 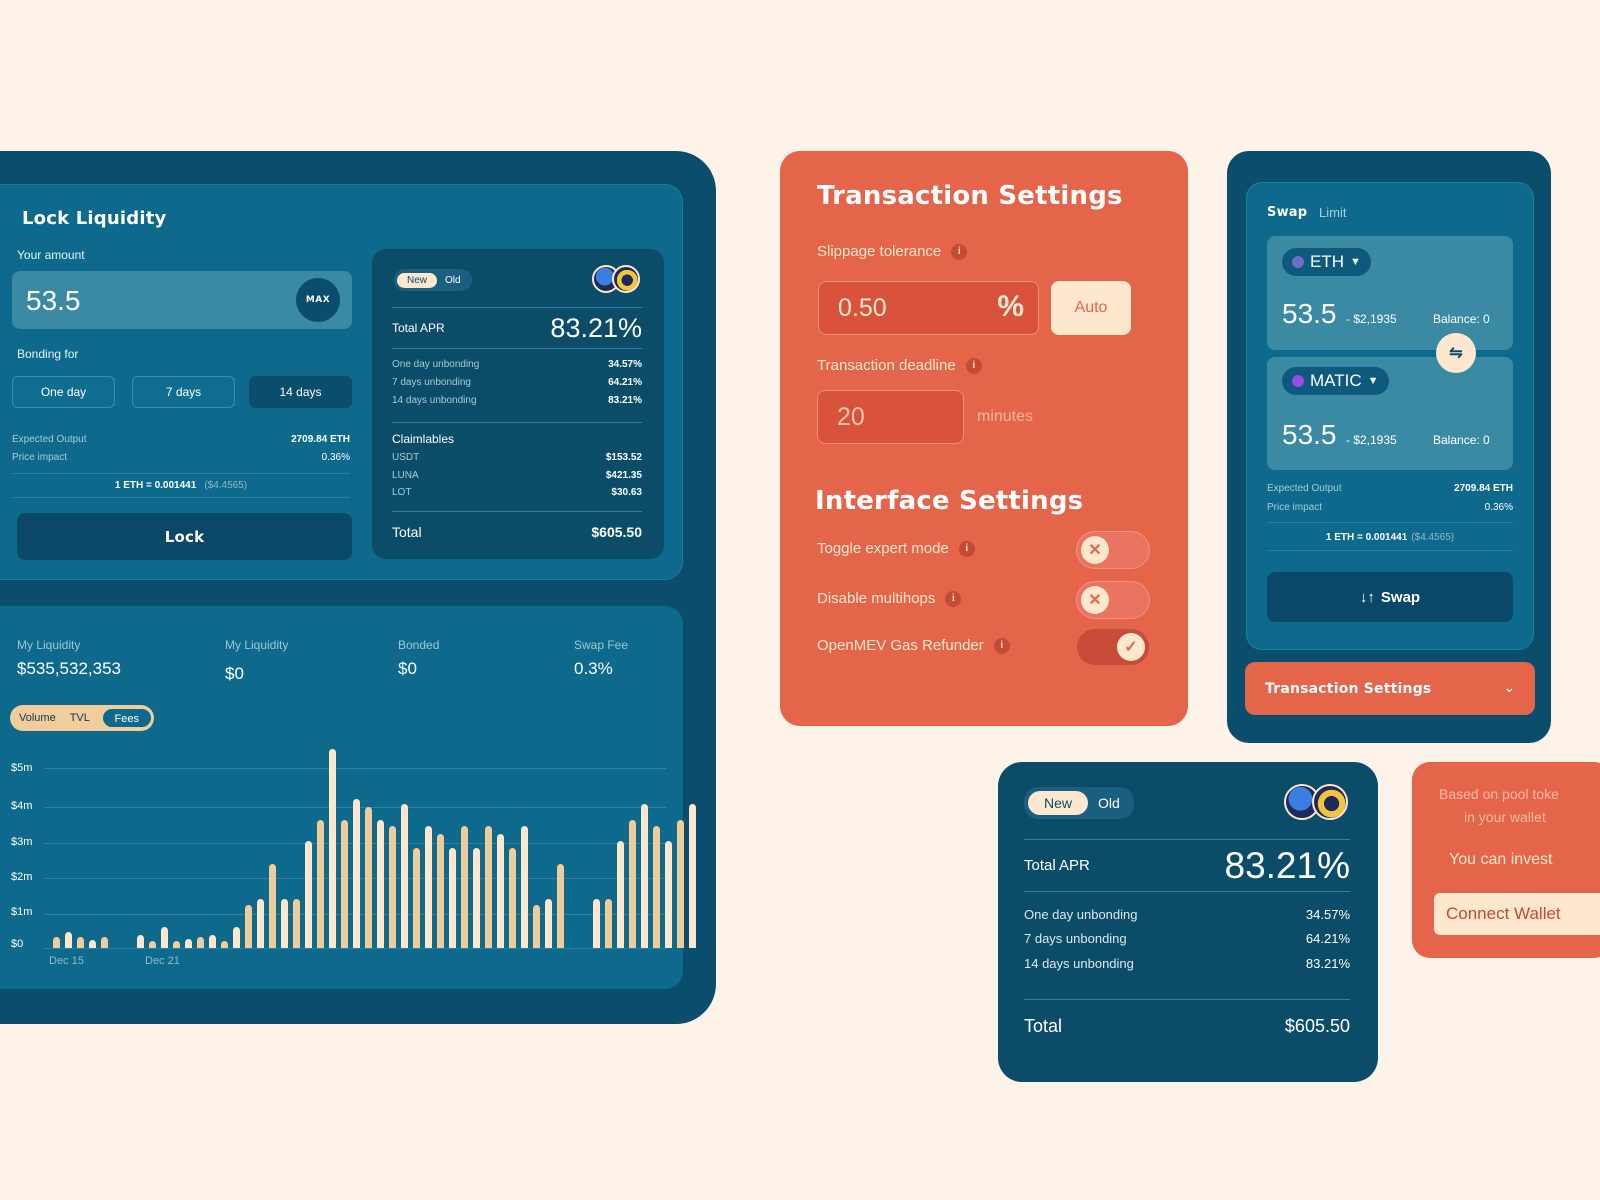 What do you see at coordinates (418, 328) in the screenshot?
I see `total-apr-label: Total APR` at bounding box center [418, 328].